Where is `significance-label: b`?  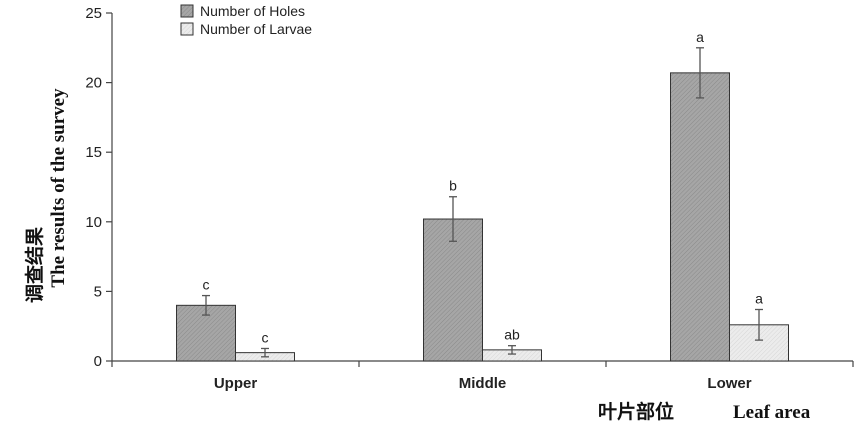
significance-label: b is located at coordinates (453, 186).